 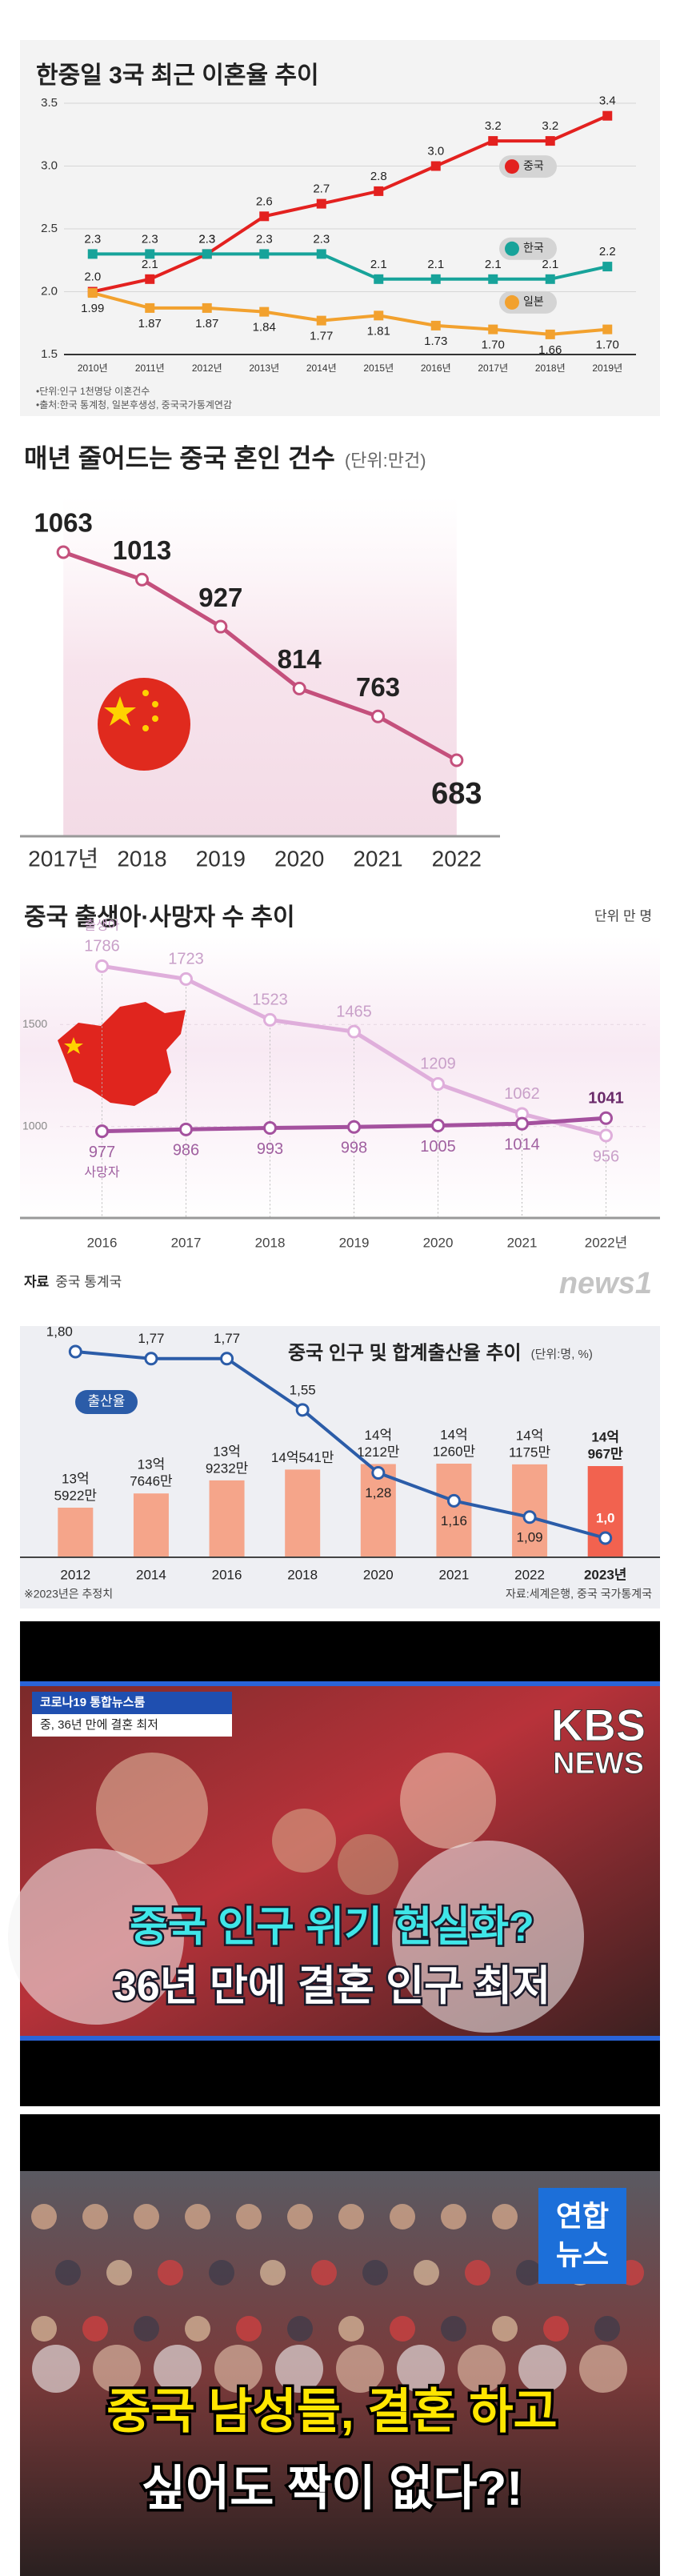 I want to click on source-label: 자료, so click(x=37, y=1281).